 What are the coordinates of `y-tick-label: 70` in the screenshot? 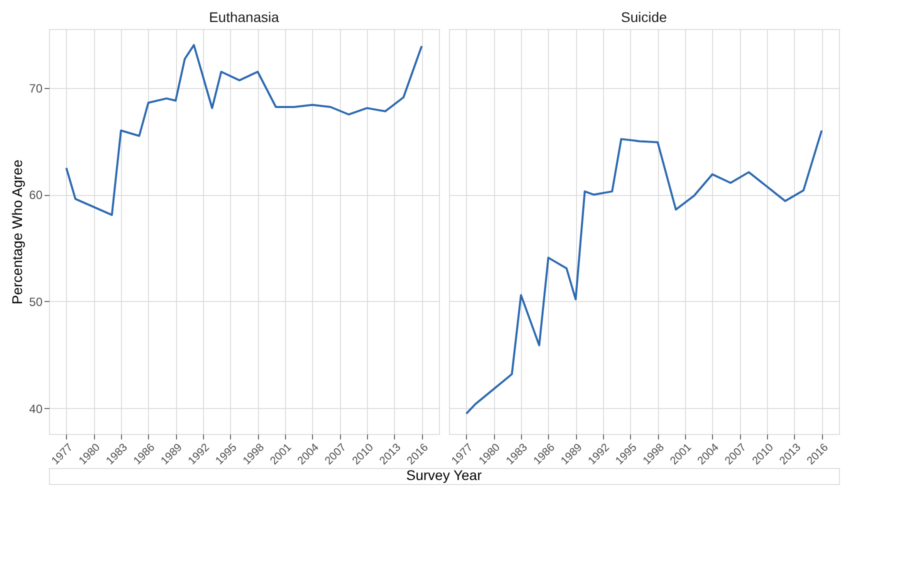 It's located at (36, 88).